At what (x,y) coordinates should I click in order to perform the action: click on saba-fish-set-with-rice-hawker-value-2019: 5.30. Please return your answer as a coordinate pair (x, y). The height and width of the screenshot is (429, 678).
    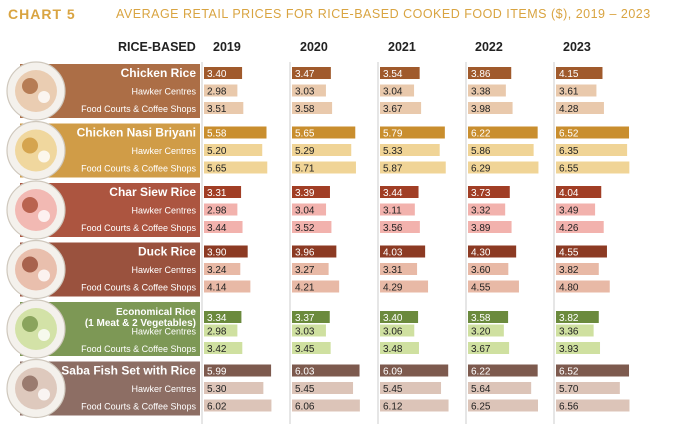
    Looking at the image, I should click on (217, 389).